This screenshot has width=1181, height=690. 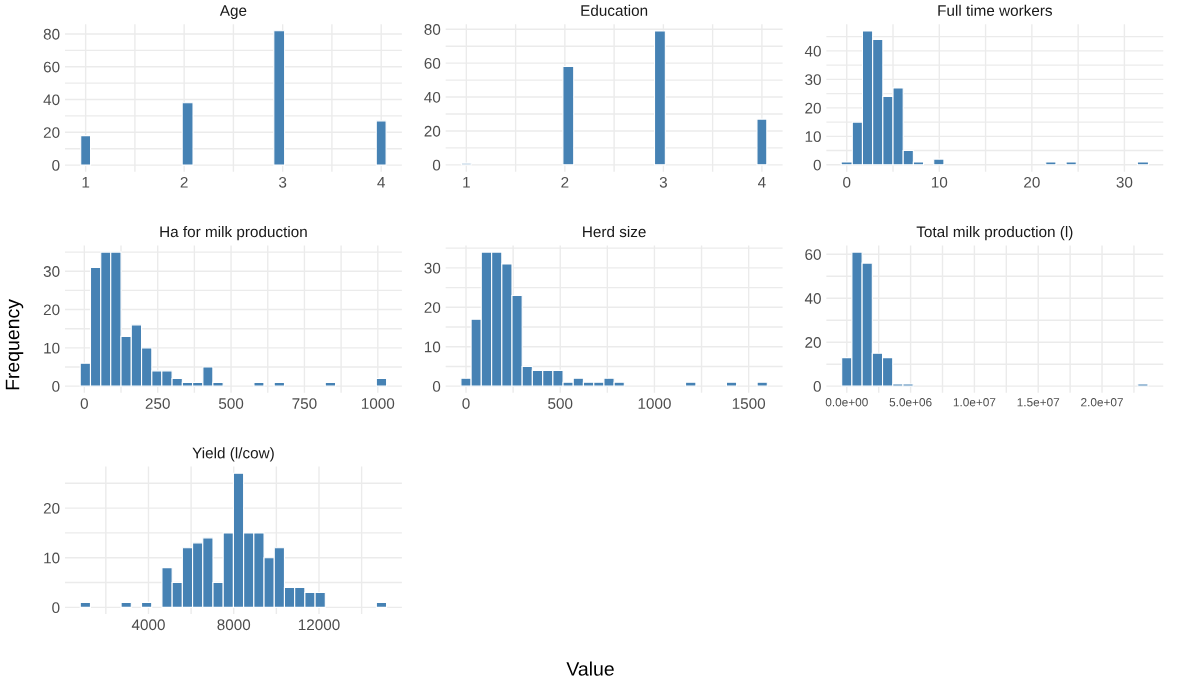 I want to click on chart-title: Education, so click(x=614, y=10).